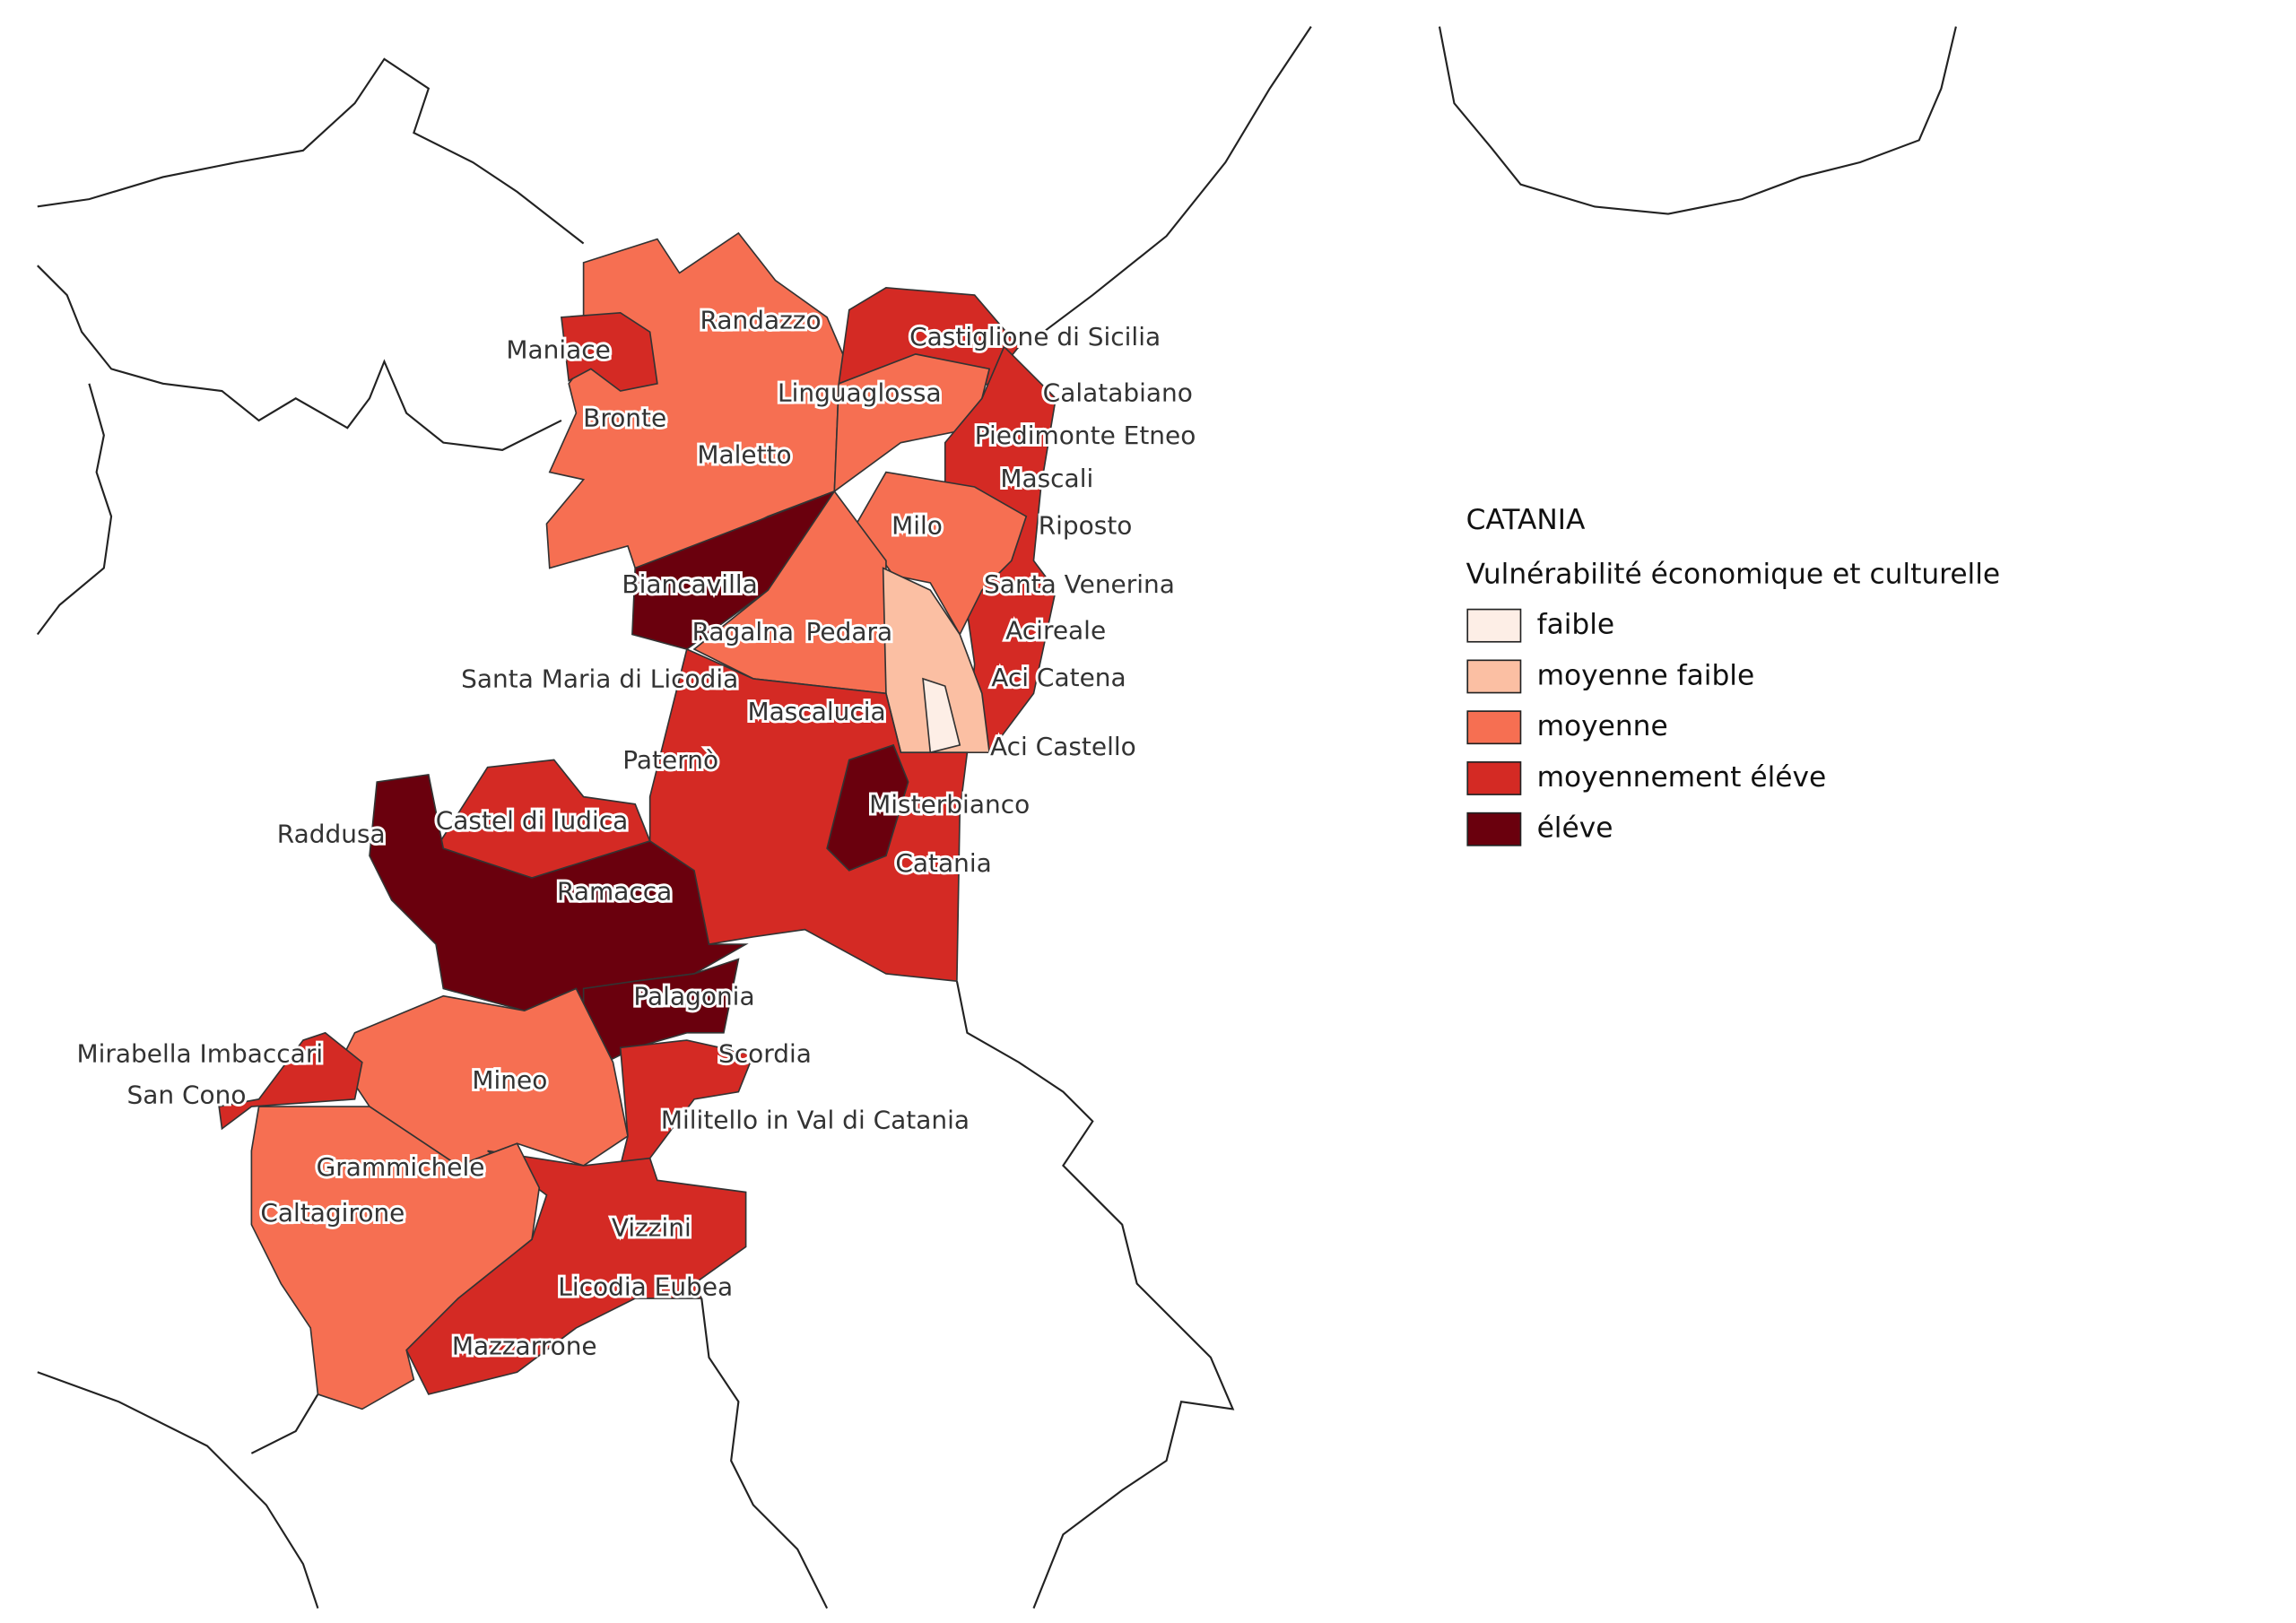 This screenshot has width=2296, height=1623. What do you see at coordinates (599, 679) in the screenshot?
I see `place-label: Santa Maria di Licodia` at bounding box center [599, 679].